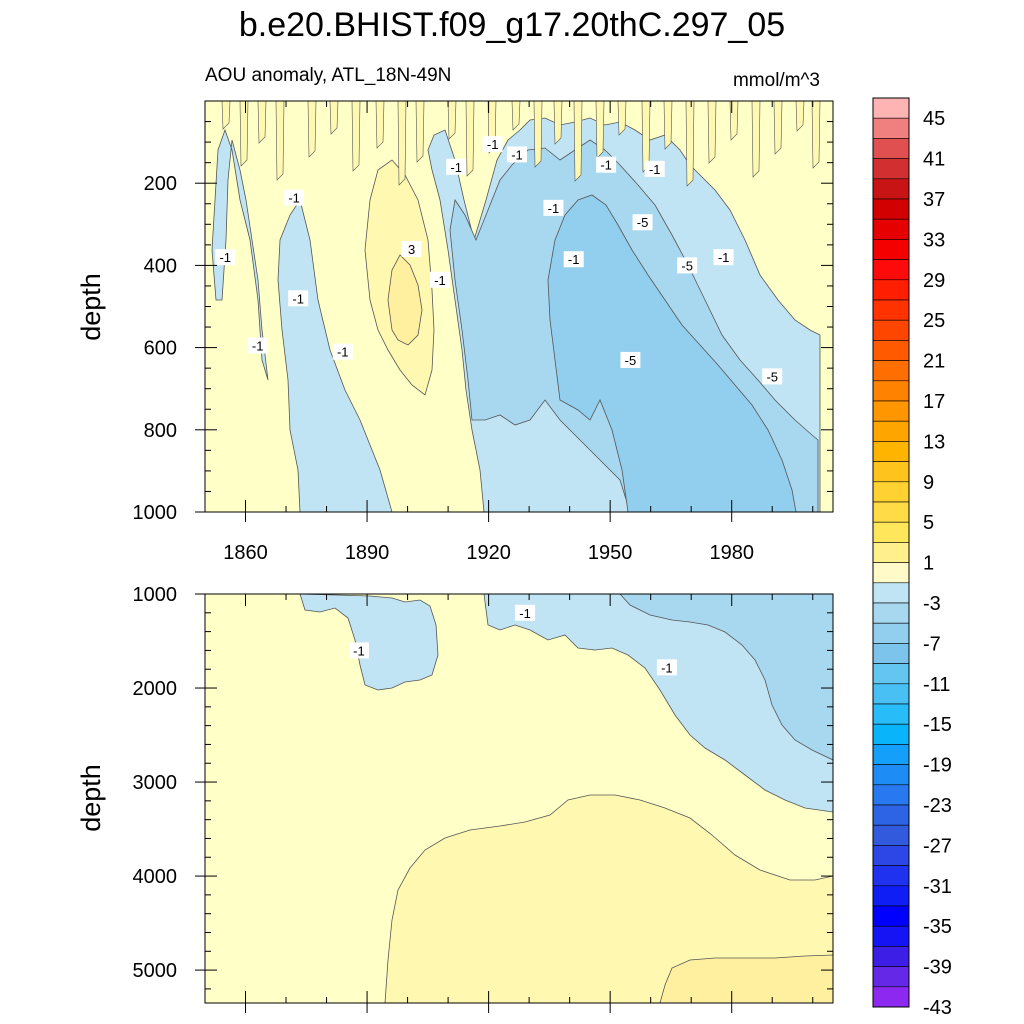 The image size is (1024, 1024). I want to click on y-tick-label: 3000, so click(155, 783).